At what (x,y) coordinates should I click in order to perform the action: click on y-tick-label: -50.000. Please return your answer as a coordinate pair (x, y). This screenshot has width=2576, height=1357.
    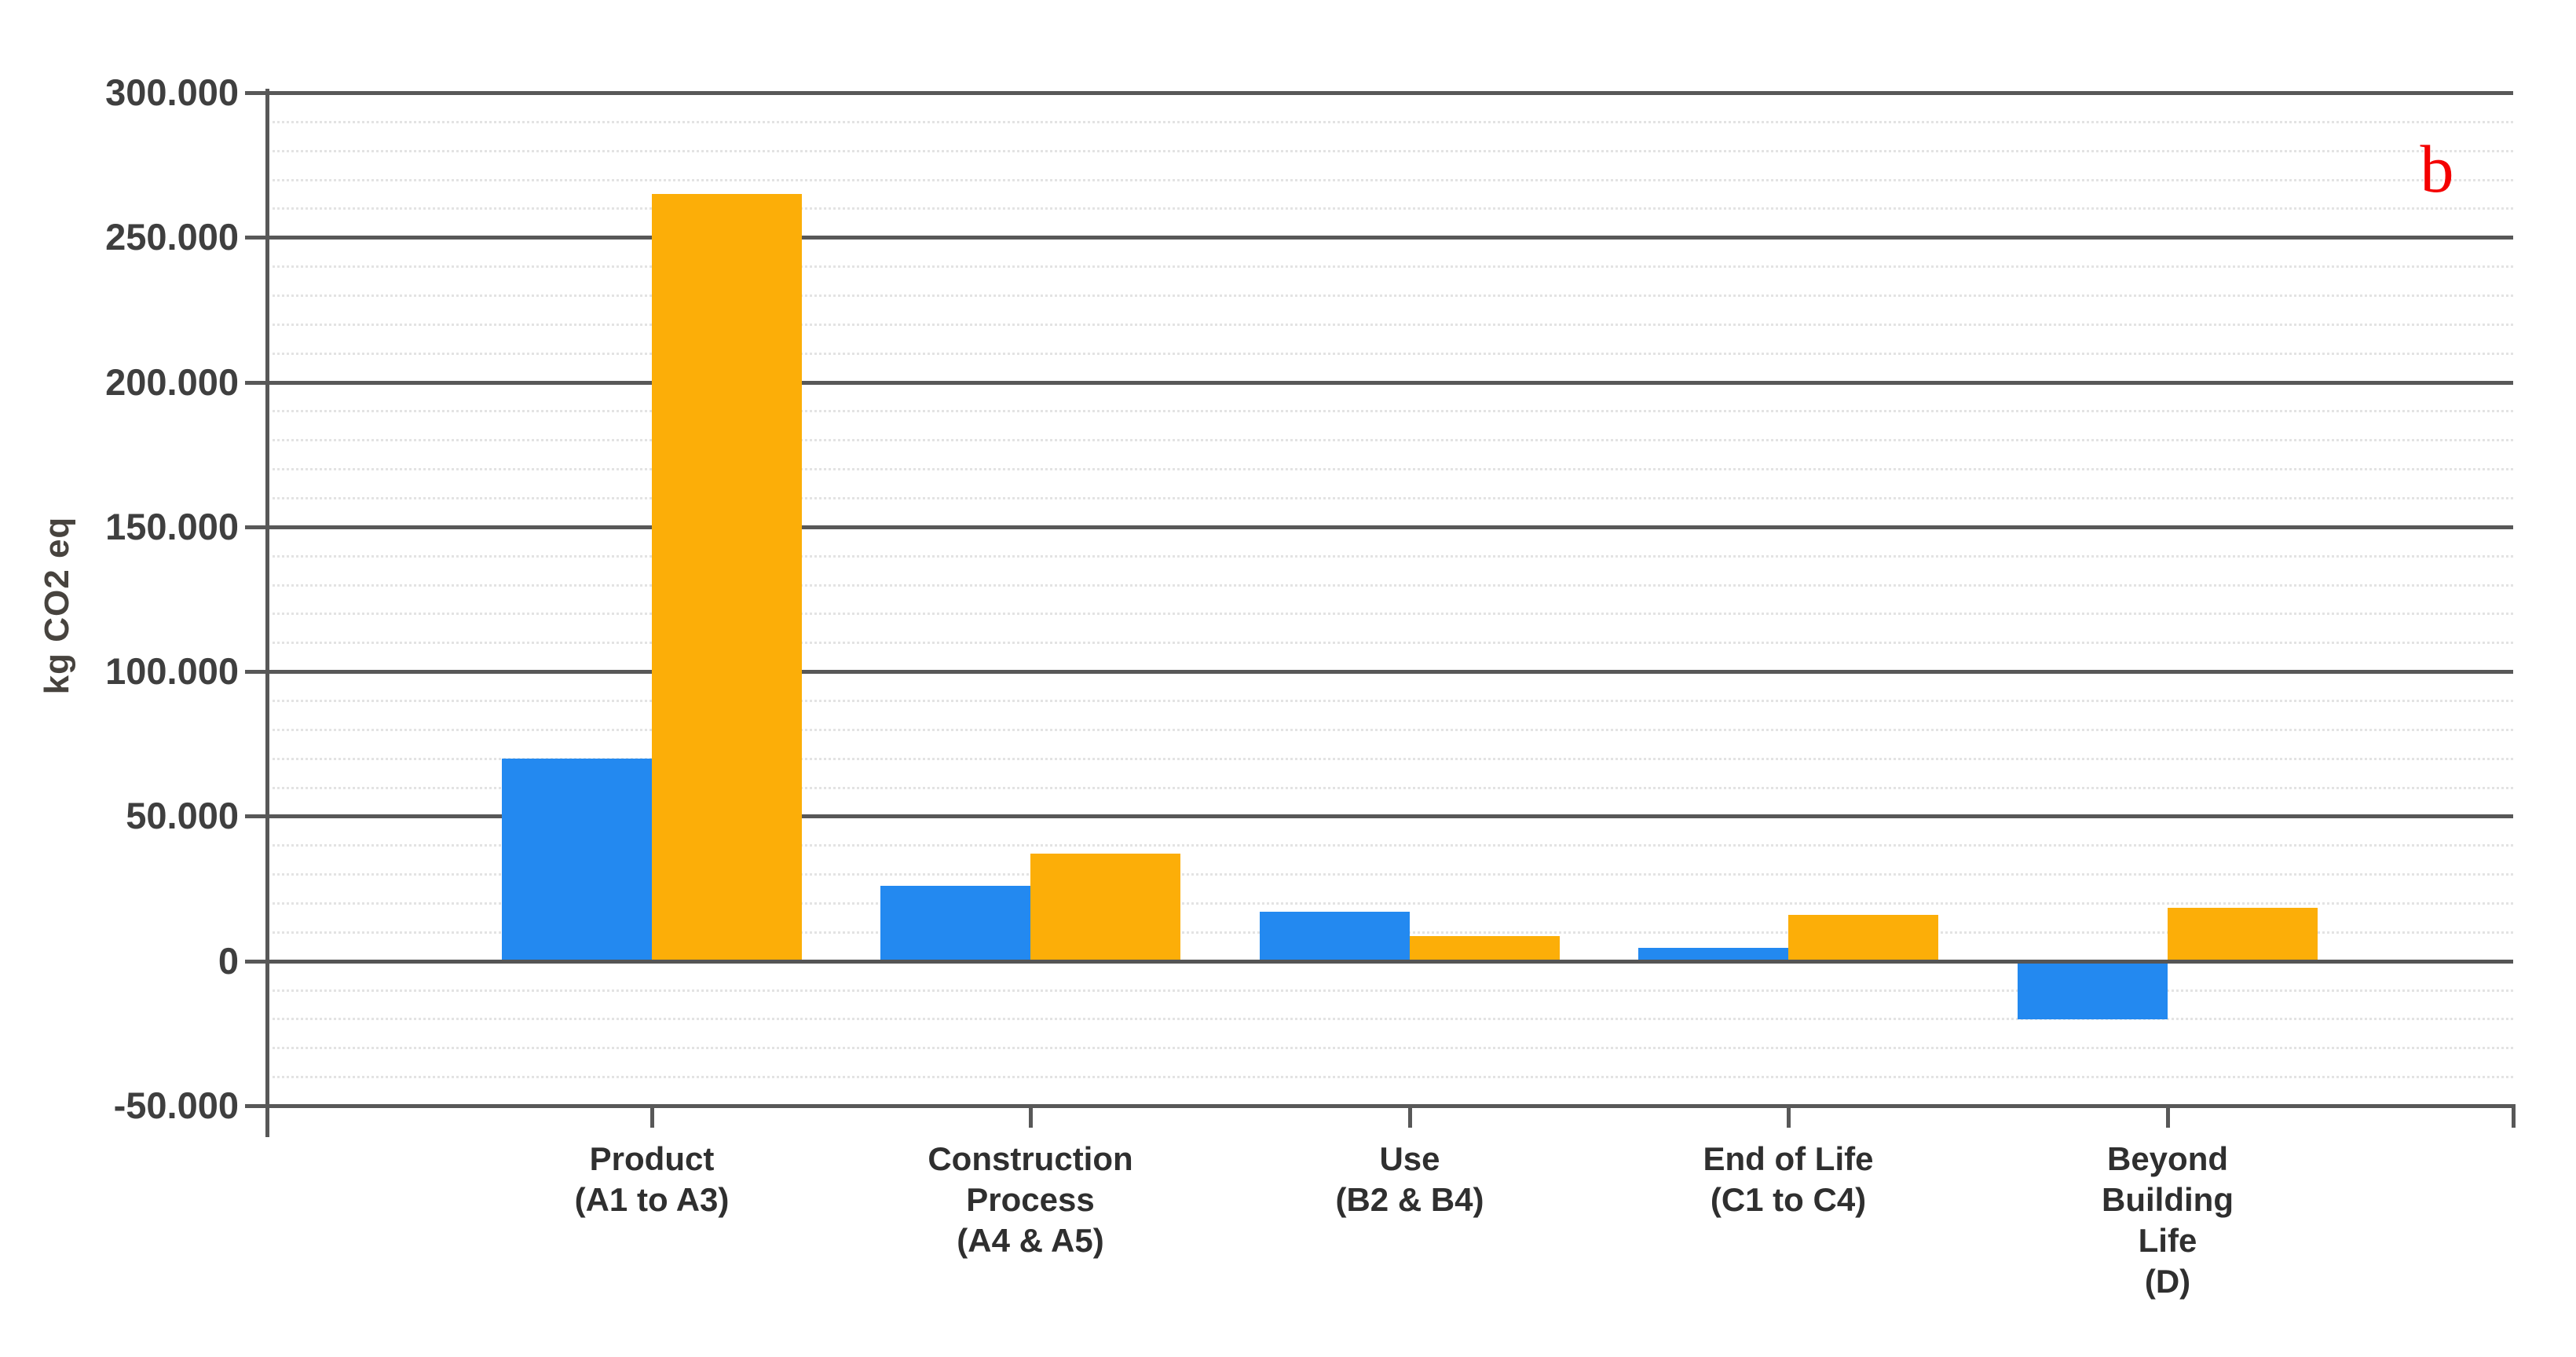
    Looking at the image, I should click on (176, 1105).